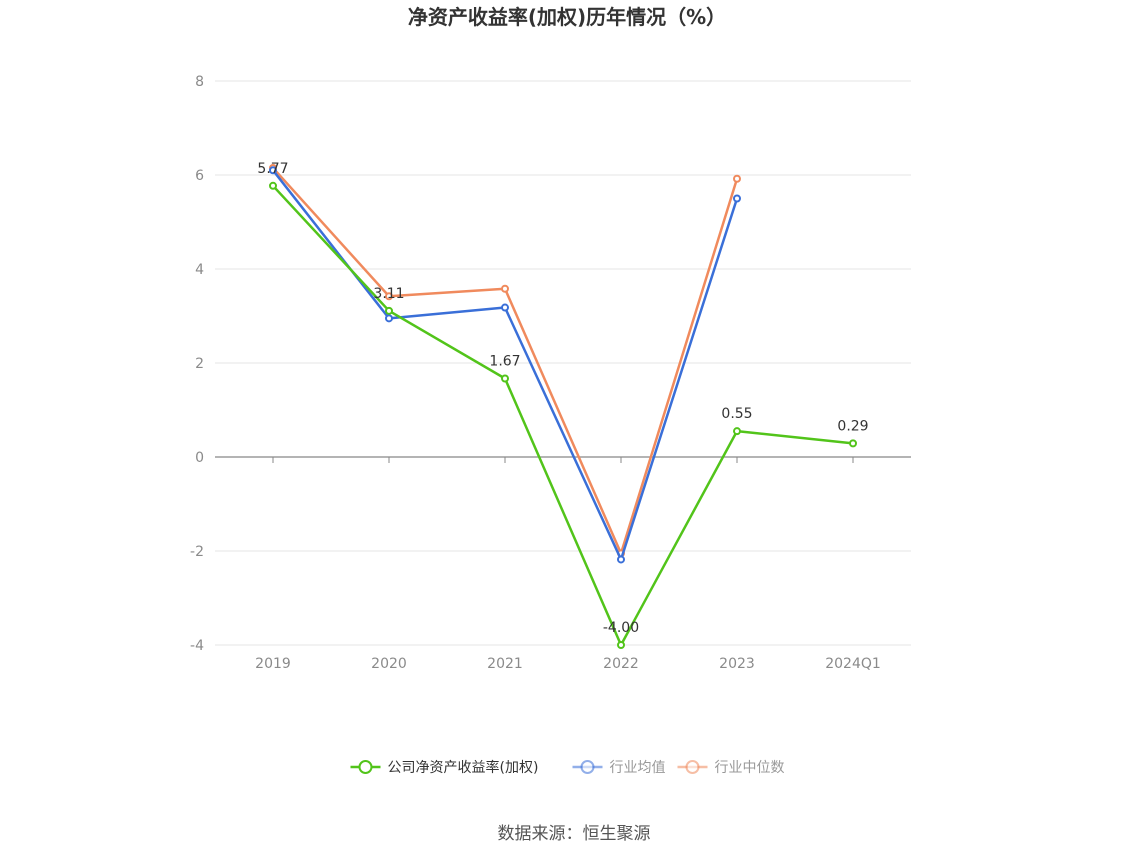 The image size is (1148, 859). I want to click on legend-item-2: 行业中位数, so click(731, 768).